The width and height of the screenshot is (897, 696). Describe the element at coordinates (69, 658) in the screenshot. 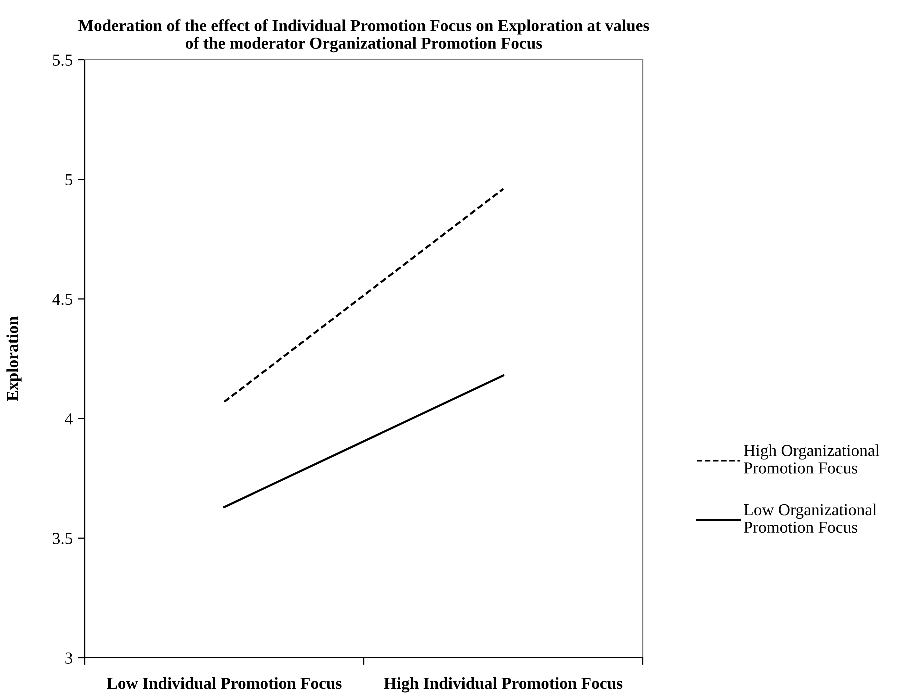

I see `y-tick-label: 3` at that location.